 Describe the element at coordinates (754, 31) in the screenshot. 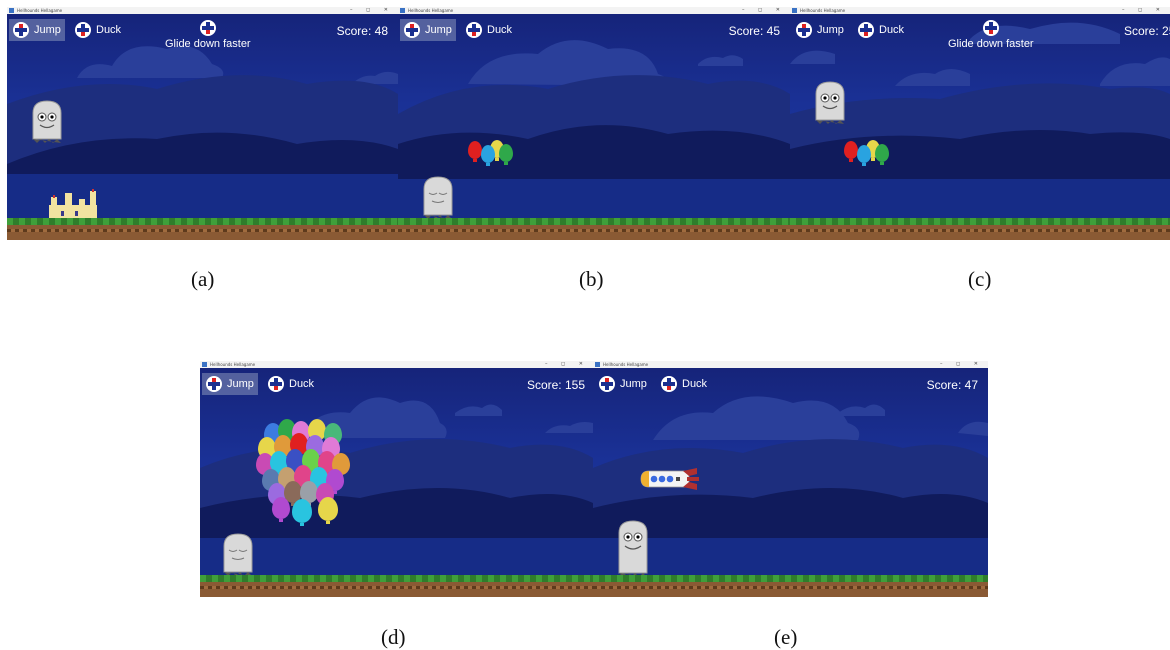

I see `score-display: Score: 45` at that location.